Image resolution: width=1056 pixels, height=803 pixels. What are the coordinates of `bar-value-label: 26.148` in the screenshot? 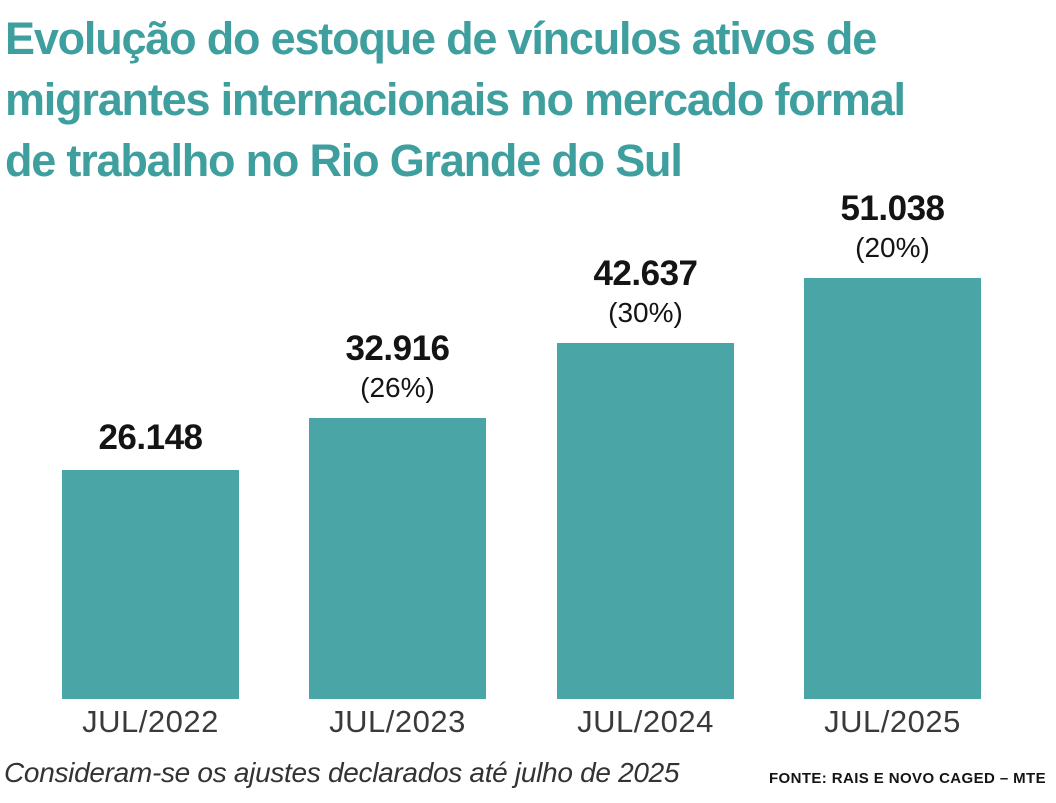 It's located at (150, 437).